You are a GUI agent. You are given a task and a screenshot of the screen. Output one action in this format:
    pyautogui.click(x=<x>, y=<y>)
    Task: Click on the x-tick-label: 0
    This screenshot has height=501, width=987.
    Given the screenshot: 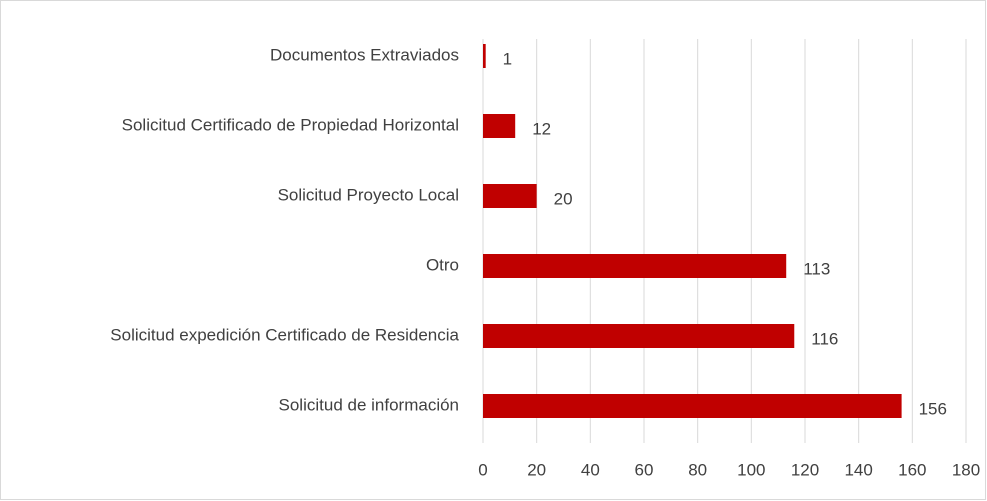 What is the action you would take?
    pyautogui.click(x=482, y=469)
    